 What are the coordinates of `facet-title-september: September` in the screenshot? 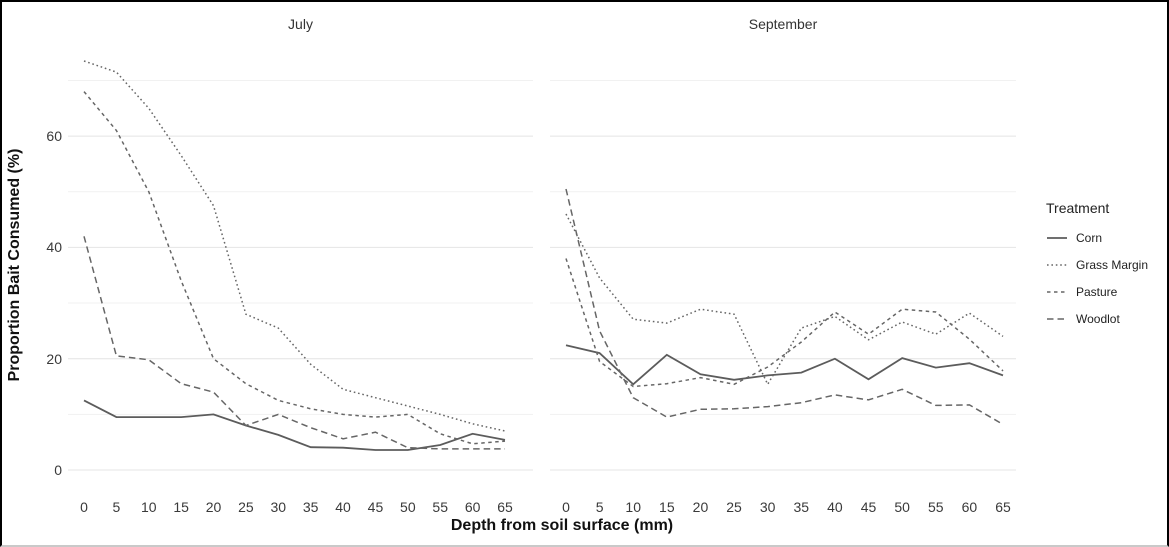 It's located at (783, 24).